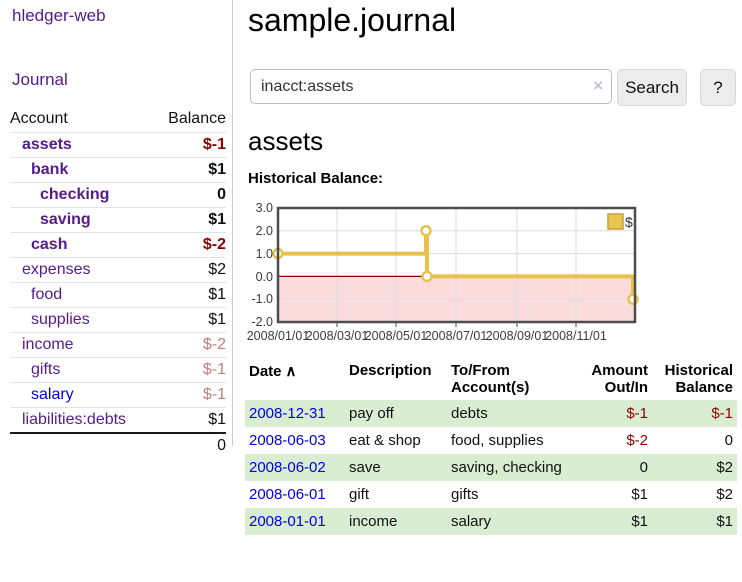 This screenshot has width=742, height=582. Describe the element at coordinates (48, 344) in the screenshot. I see `account-link-income: income` at that location.